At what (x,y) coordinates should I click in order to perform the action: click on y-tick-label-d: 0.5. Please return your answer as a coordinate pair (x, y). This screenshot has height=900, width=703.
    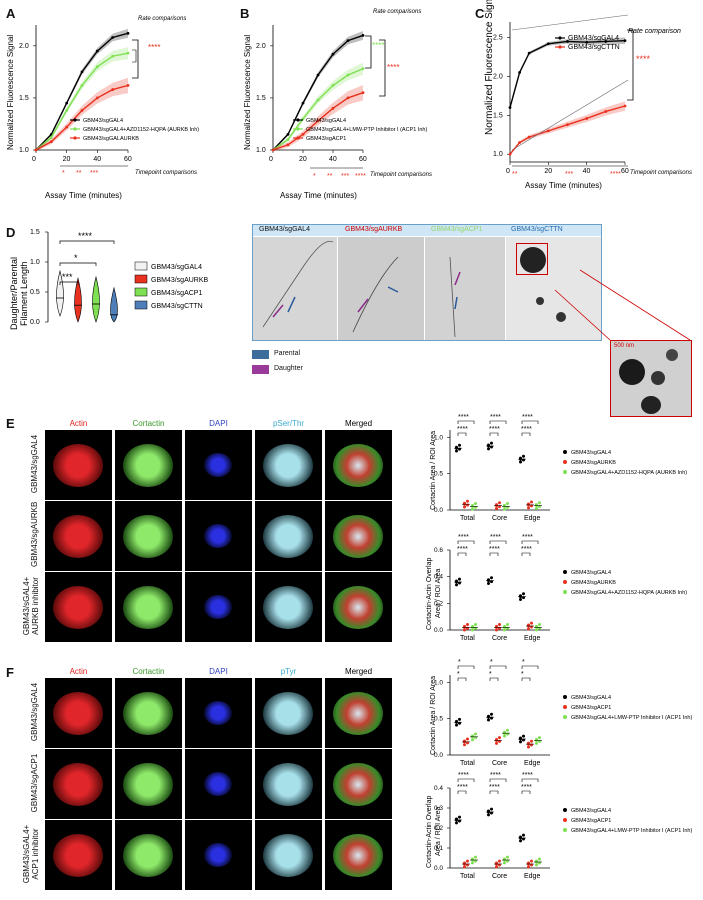
    Looking at the image, I should click on (35, 292).